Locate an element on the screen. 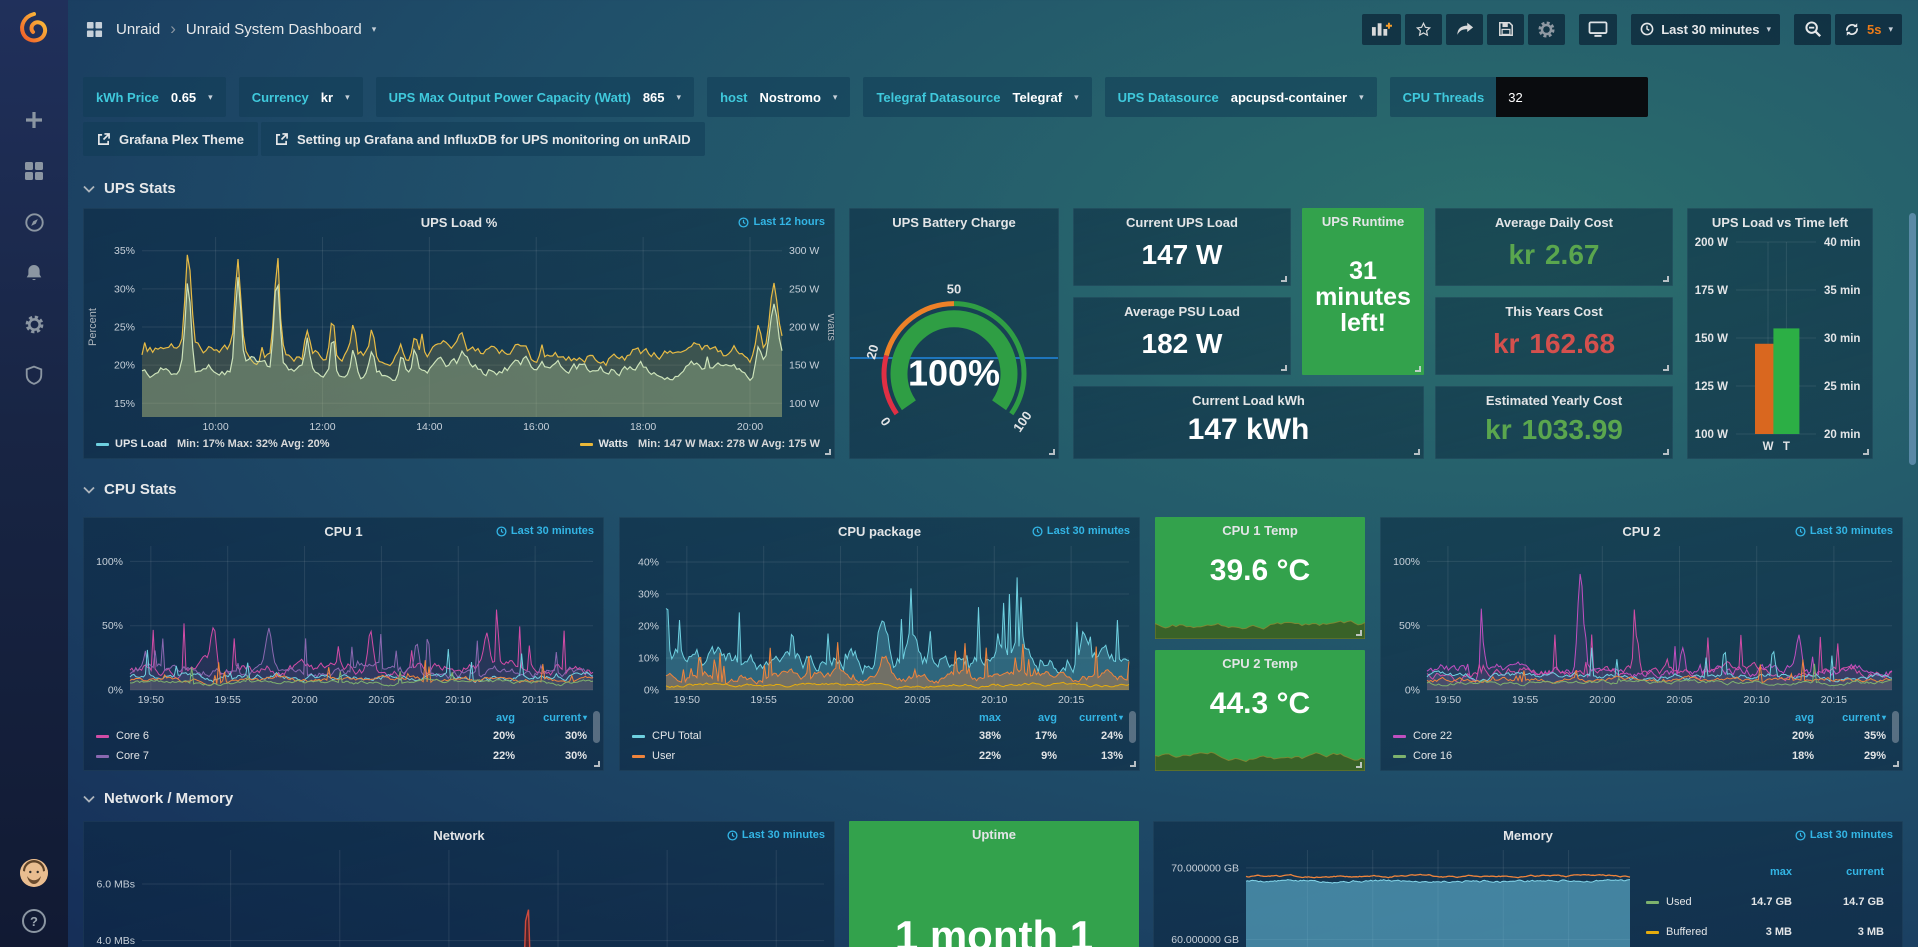  panel-average-daily-cost: Average Daily Cost kr 2.67 is located at coordinates (1554, 247).